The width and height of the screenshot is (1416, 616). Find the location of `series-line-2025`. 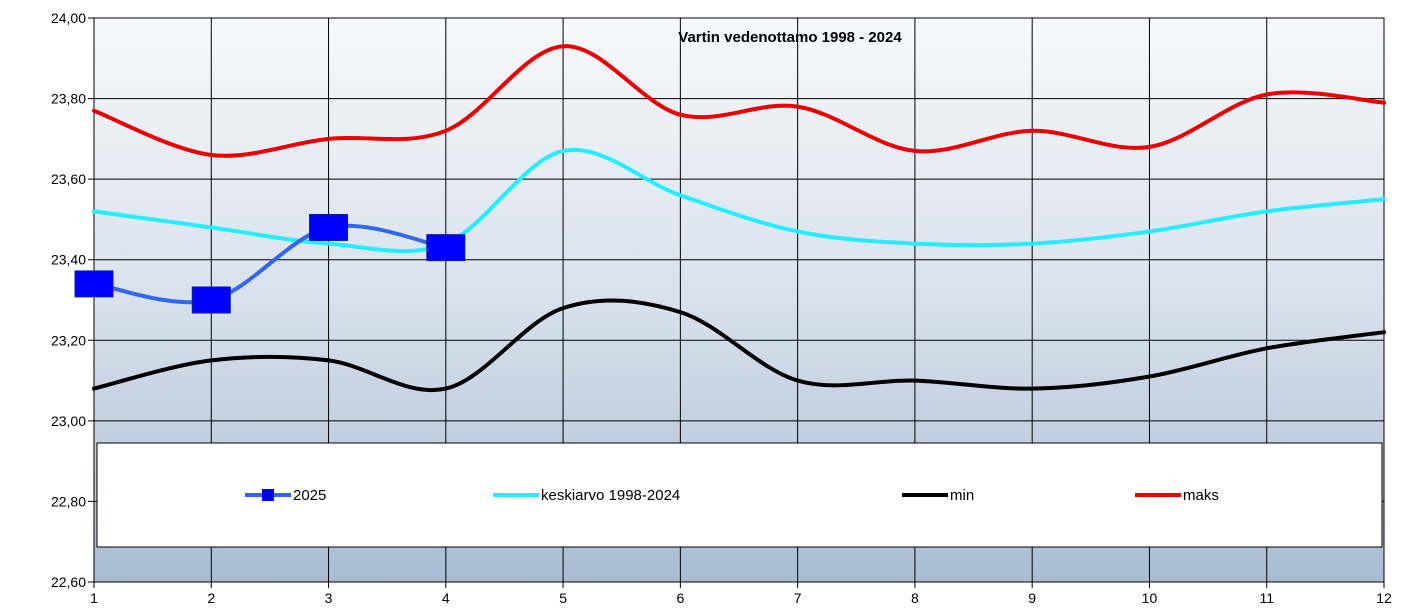

series-line-2025 is located at coordinates (270, 264).